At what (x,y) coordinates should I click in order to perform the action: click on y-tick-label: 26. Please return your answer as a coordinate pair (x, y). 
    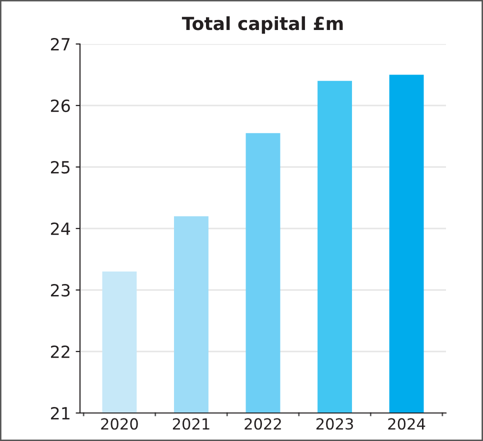
    Looking at the image, I should click on (60, 105).